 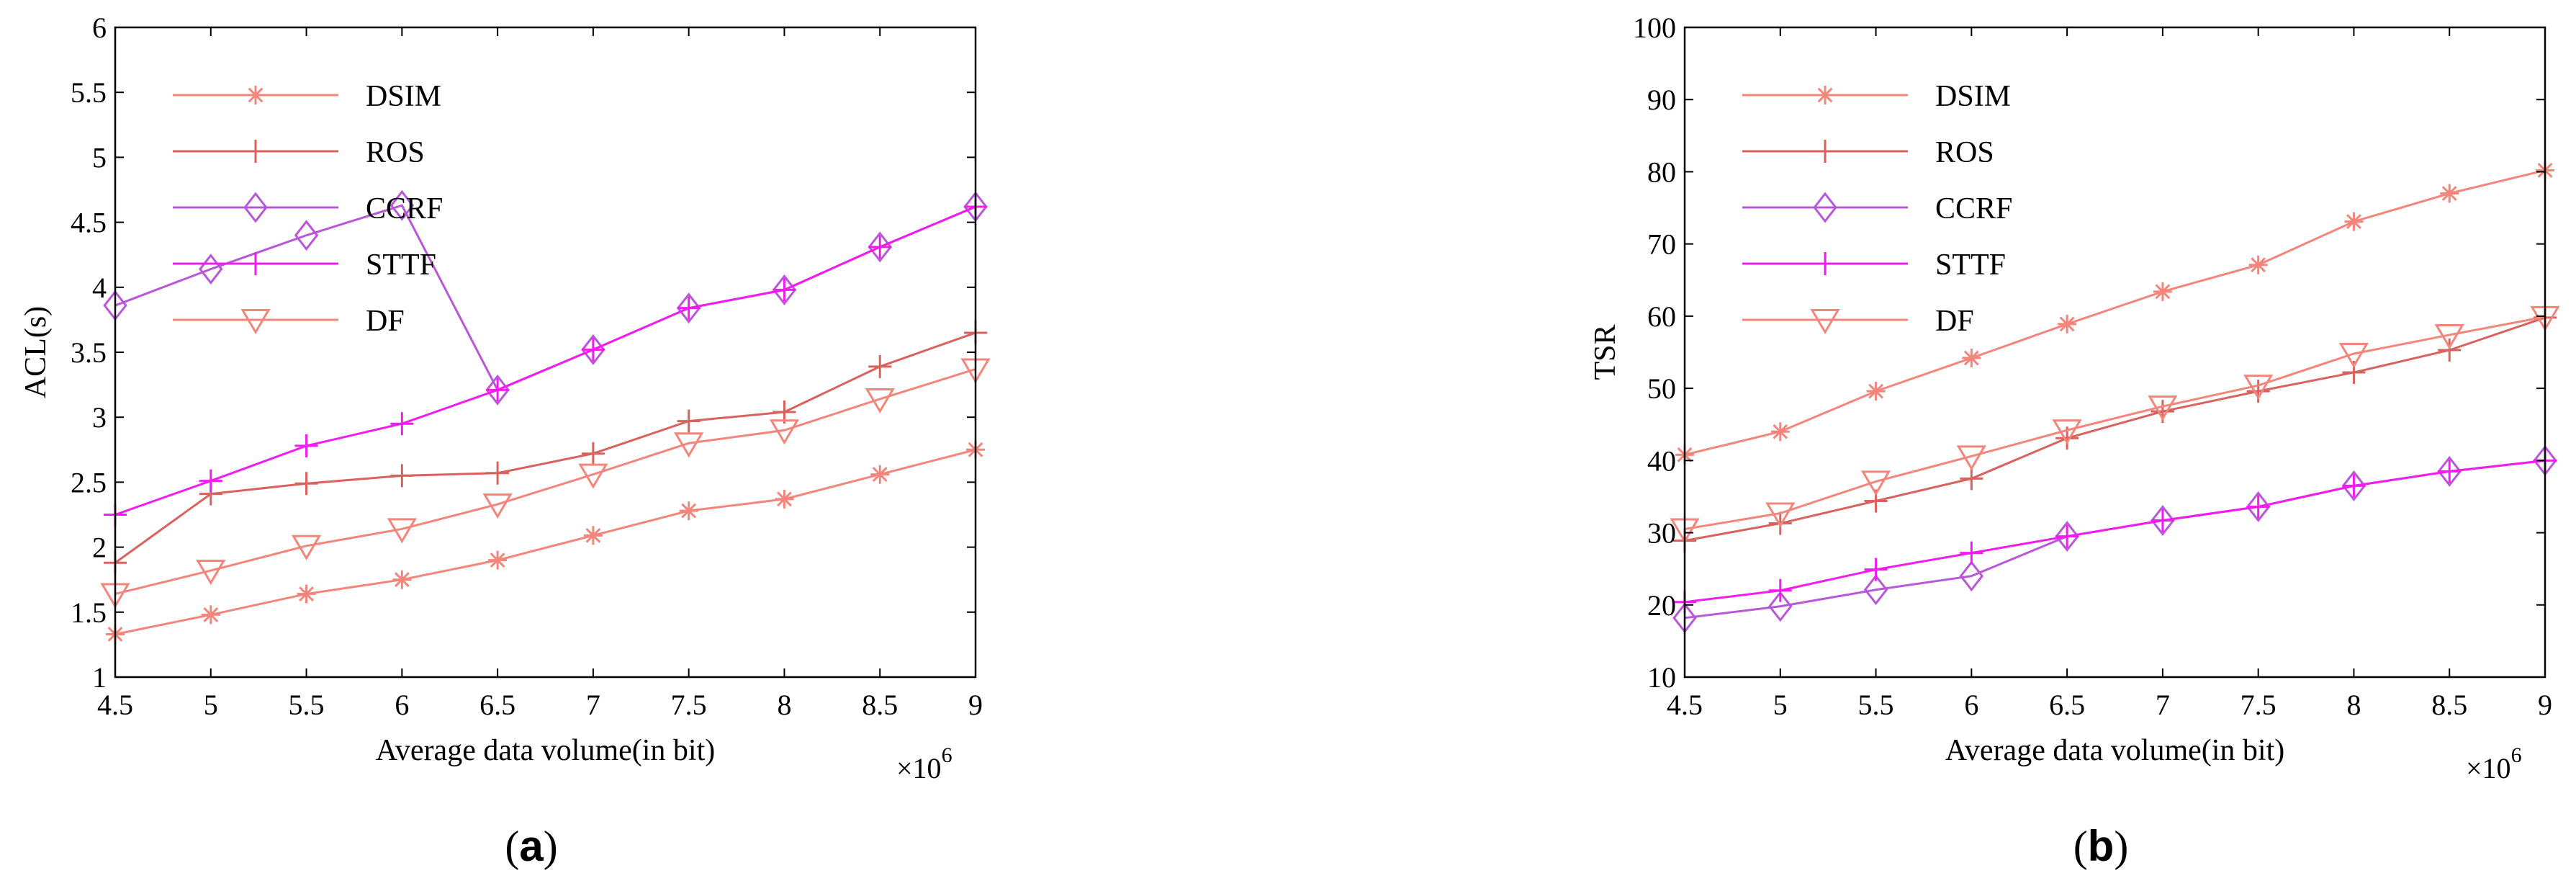 I want to click on x-tick-label: 6.5, so click(x=497, y=705).